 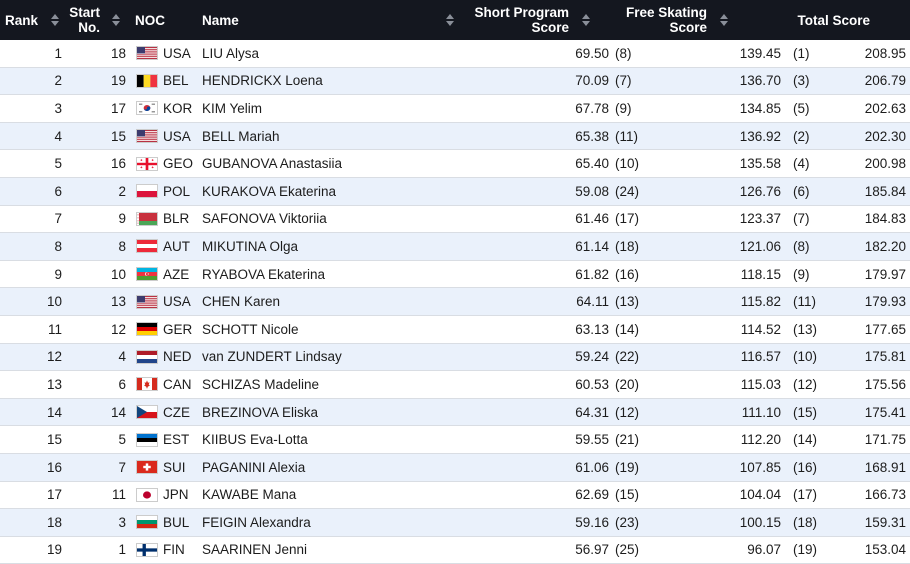 I want to click on sort-name-icon, so click(x=447, y=20).